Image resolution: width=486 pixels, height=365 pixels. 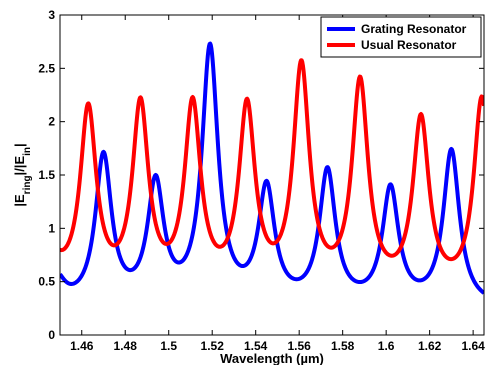 What do you see at coordinates (19, 166) in the screenshot?
I see `y-axis-label-part: |/|E` at bounding box center [19, 166].